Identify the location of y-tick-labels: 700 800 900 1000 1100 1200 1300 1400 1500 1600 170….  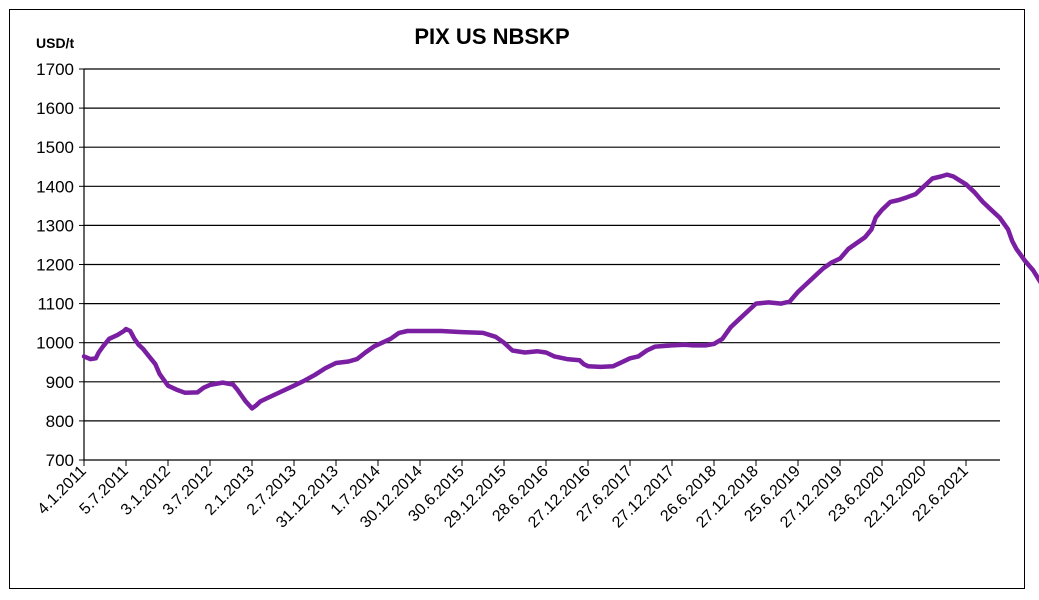
(55, 265).